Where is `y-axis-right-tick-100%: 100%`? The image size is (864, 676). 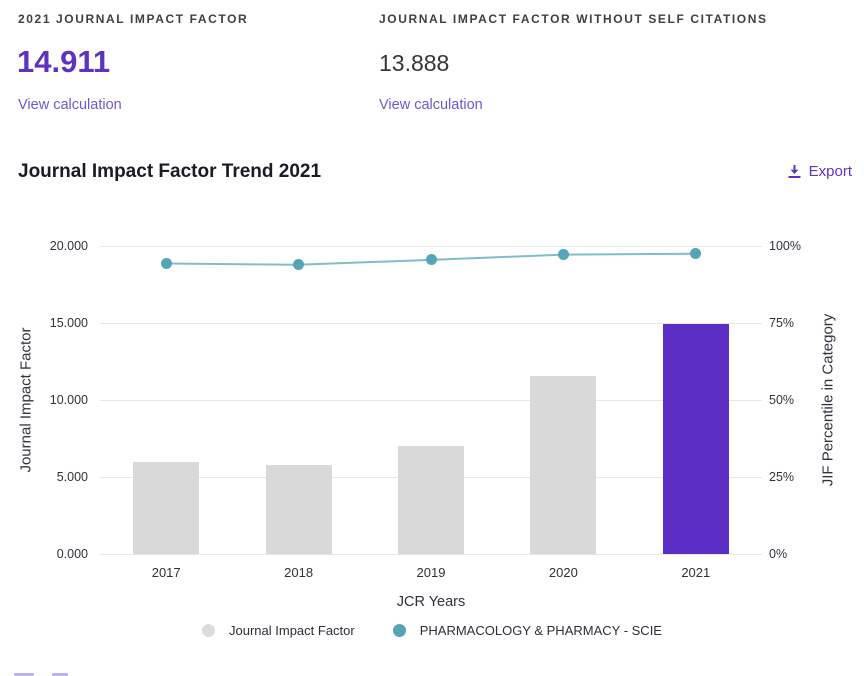 y-axis-right-tick-100%: 100% is located at coordinates (785, 246).